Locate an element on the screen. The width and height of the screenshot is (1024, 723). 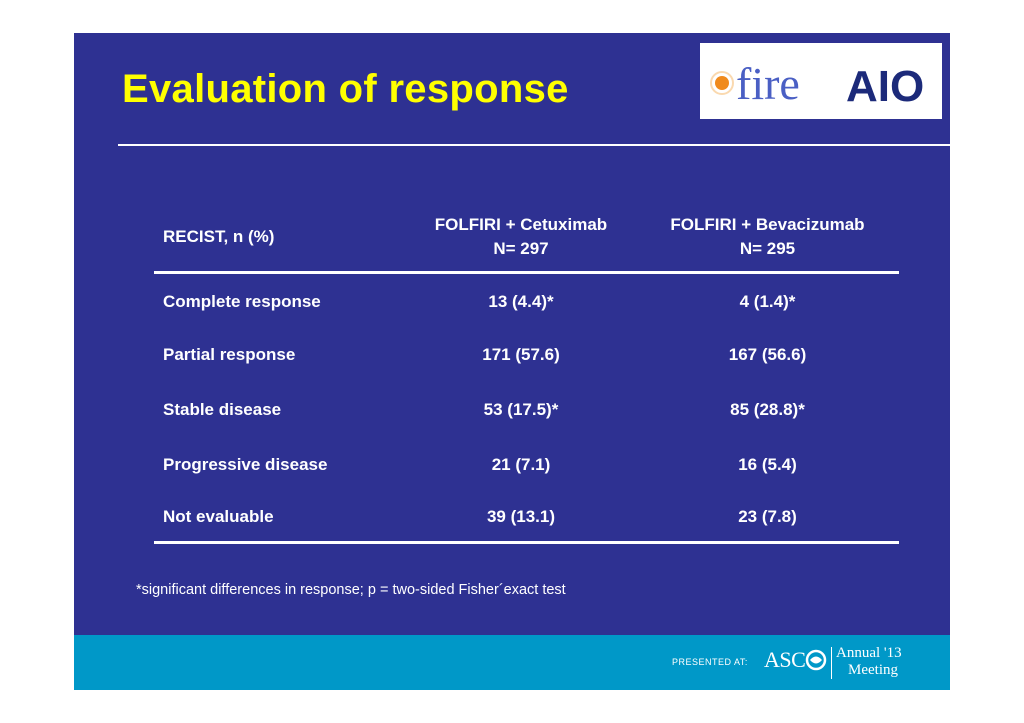
cetuximab-value: 53 (17.5)* is located at coordinates (521, 409).